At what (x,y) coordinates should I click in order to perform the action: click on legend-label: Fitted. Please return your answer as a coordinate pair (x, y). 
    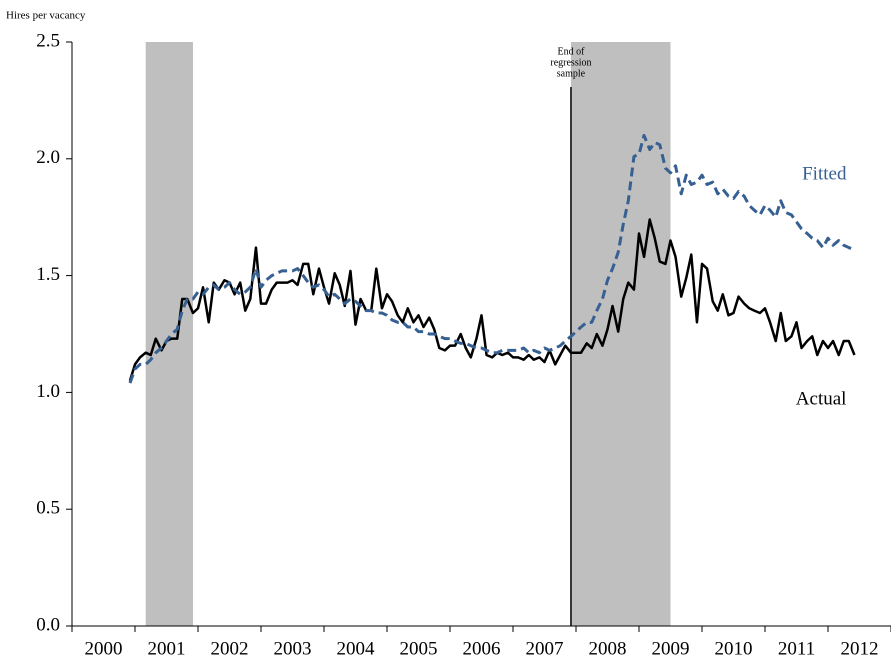
    Looking at the image, I should click on (824, 173).